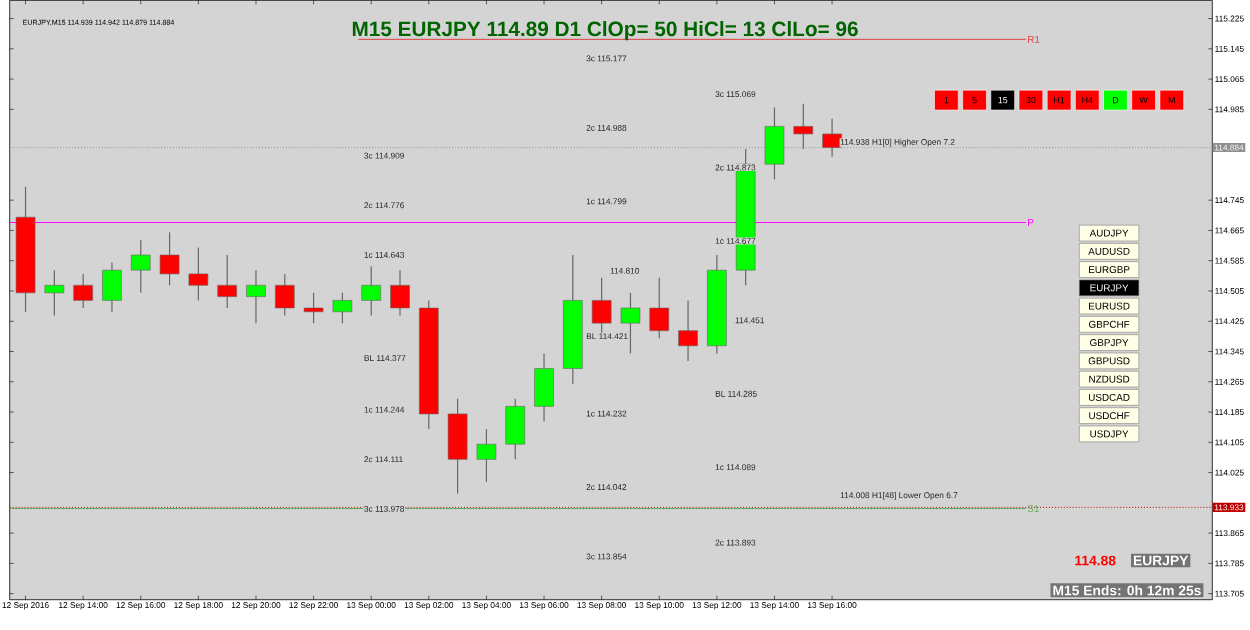 This screenshot has height=630, width=1250. What do you see at coordinates (605, 30) in the screenshot?
I see `text: M15 EURJPY 114.89 D1 ClOp= 50 HiCl= 13 ClLo= 96` at bounding box center [605, 30].